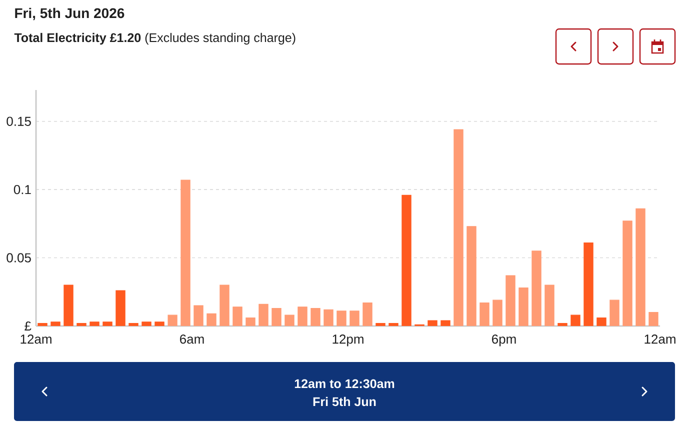 The width and height of the screenshot is (690, 427). What do you see at coordinates (192, 339) in the screenshot?
I see `x-tick-label: 6am` at bounding box center [192, 339].